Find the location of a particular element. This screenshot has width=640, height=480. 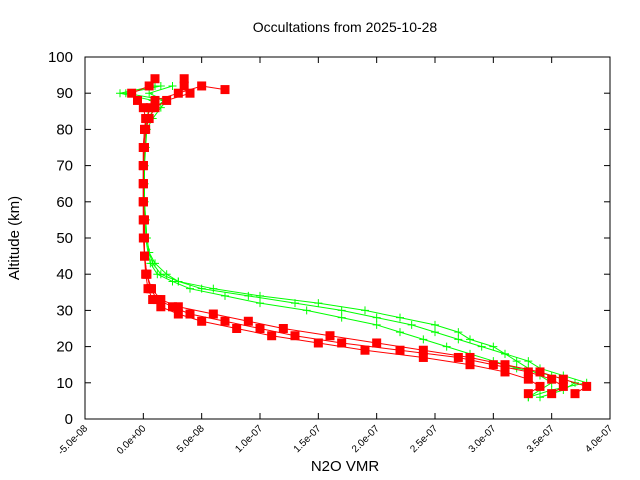

x-tick-label: 1.5e-07 is located at coordinates (308, 439).